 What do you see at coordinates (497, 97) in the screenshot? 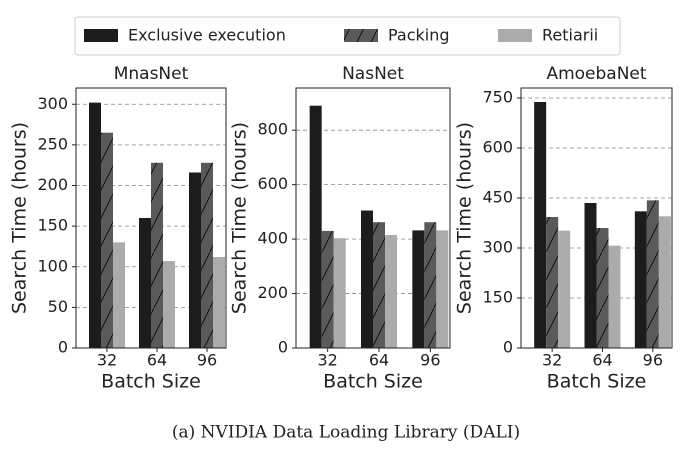
I see `y-tick-label: 750` at bounding box center [497, 97].